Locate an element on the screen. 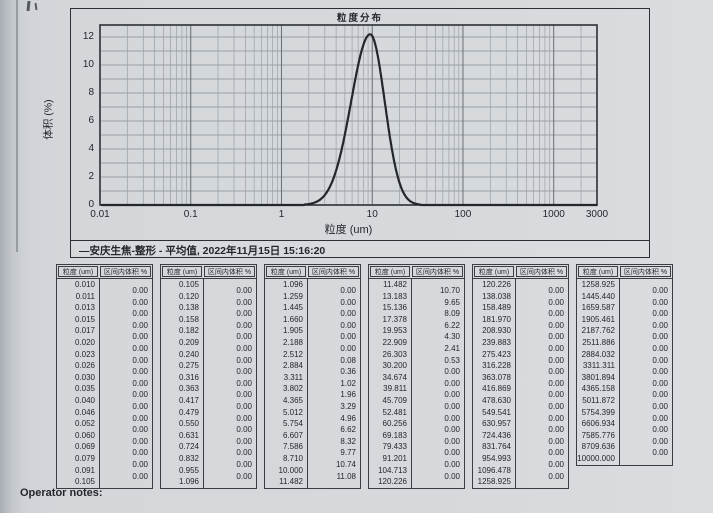 Image resolution: width=713 pixels, height=513 pixels. y-tick-label: 0 is located at coordinates (91, 204).